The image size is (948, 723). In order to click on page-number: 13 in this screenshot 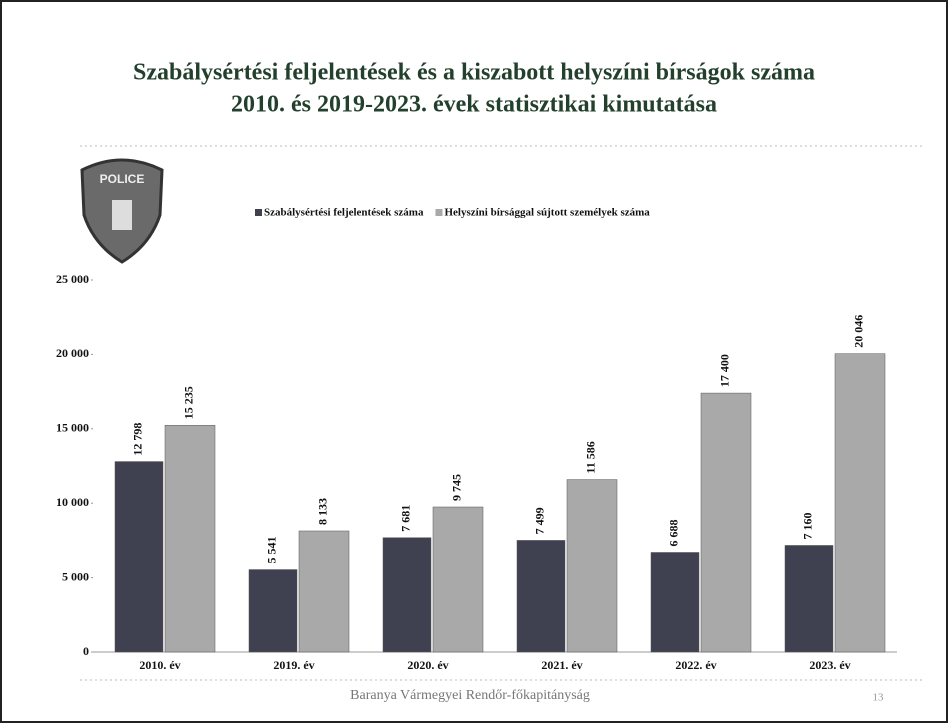, I will do `click(879, 698)`.